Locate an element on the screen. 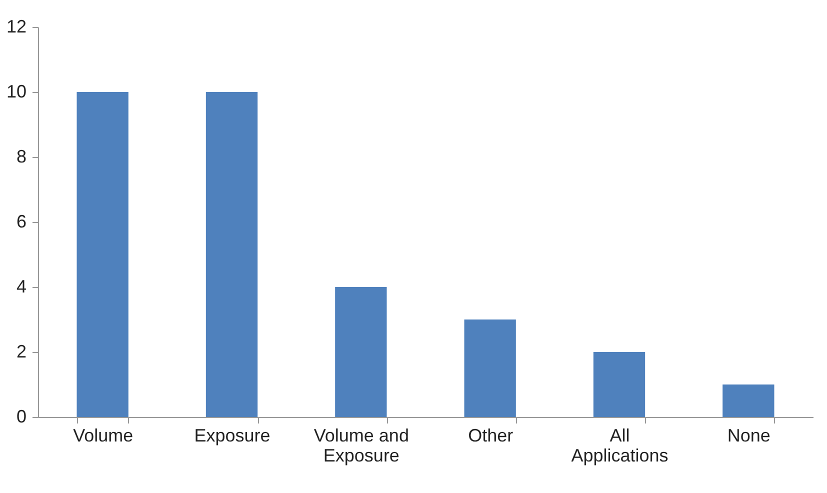 The height and width of the screenshot is (493, 827). x-tick-label: None is located at coordinates (748, 436).